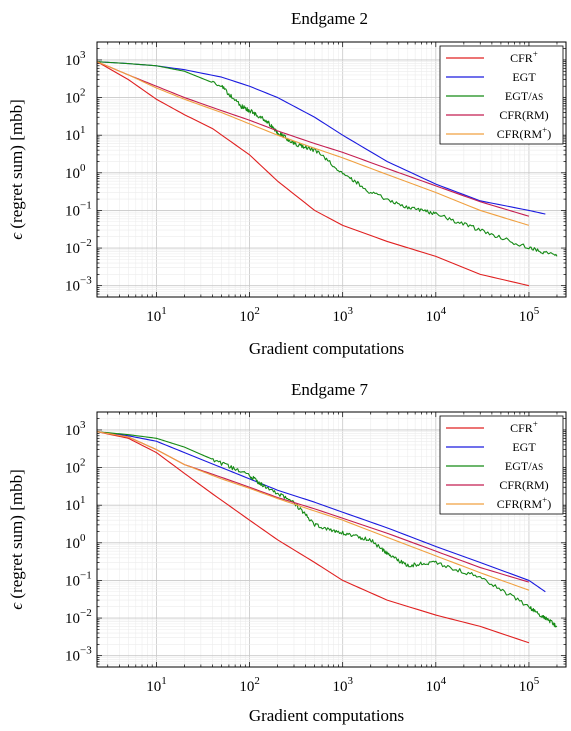 The width and height of the screenshot is (571, 731). I want to click on chart-title: Endgame 7, so click(329, 389).